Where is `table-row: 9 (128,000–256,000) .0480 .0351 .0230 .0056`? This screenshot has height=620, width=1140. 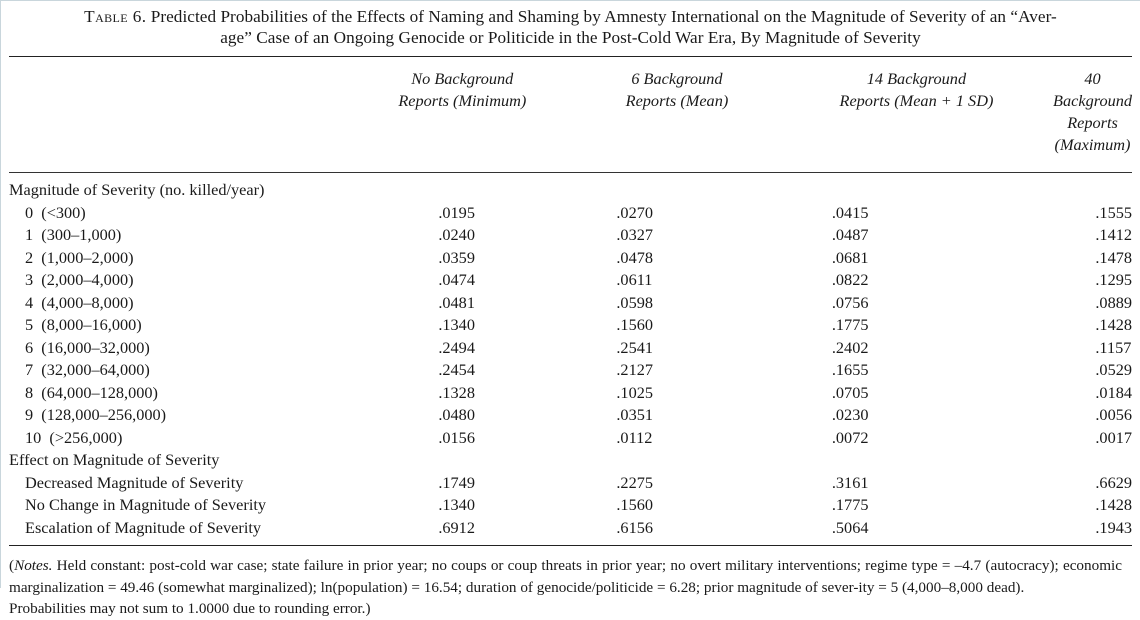 table-row: 9 (128,000–256,000) .0480 .0351 .0230 .0056 is located at coordinates (570, 415).